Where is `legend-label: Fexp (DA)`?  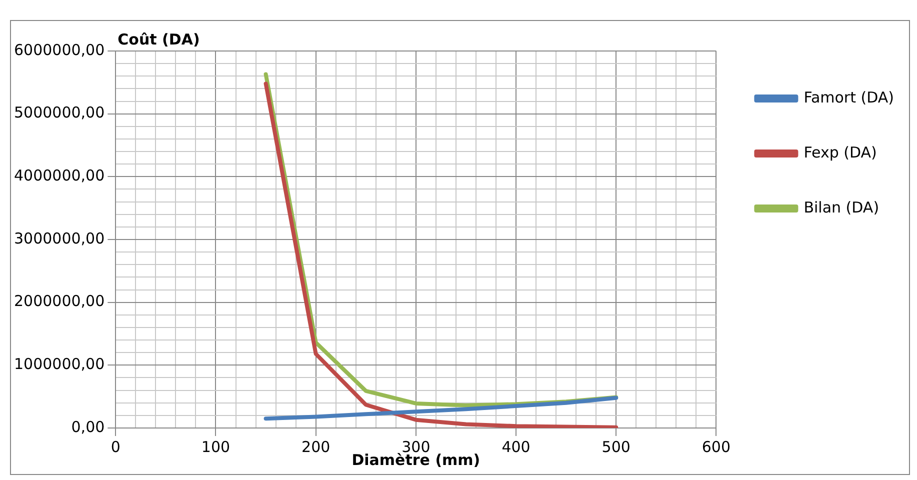
legend-label: Fexp (DA) is located at coordinates (840, 152).